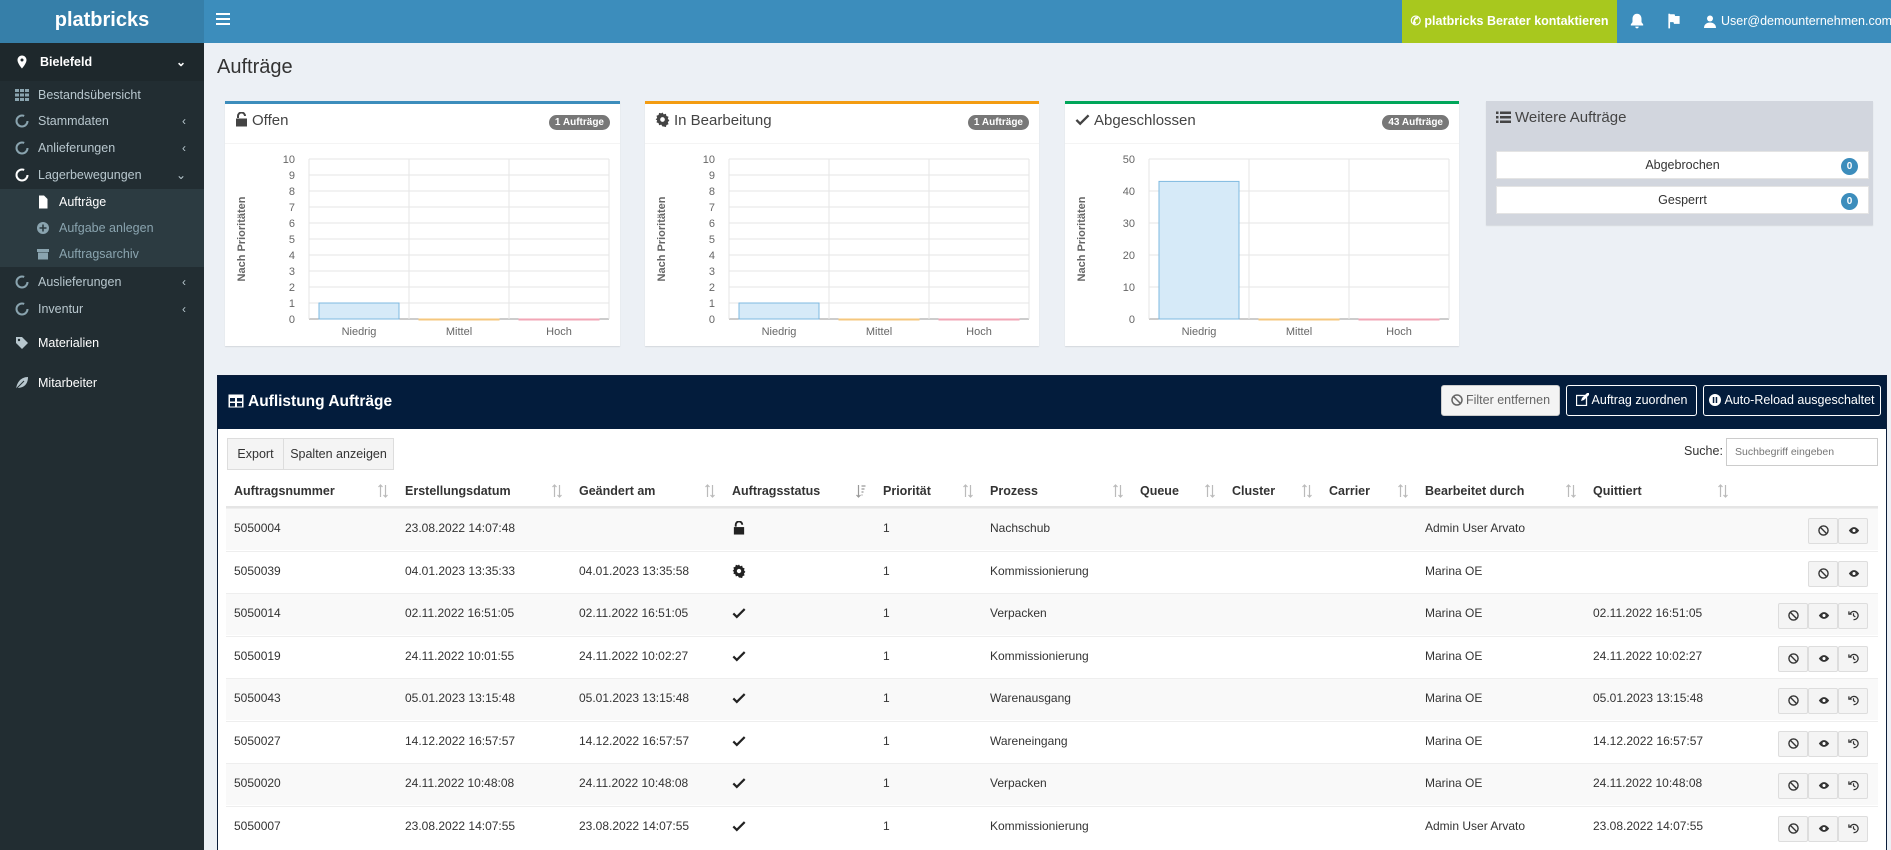 This screenshot has width=1891, height=850. I want to click on user-menu: User@demounternehmen.com, so click(1797, 21).